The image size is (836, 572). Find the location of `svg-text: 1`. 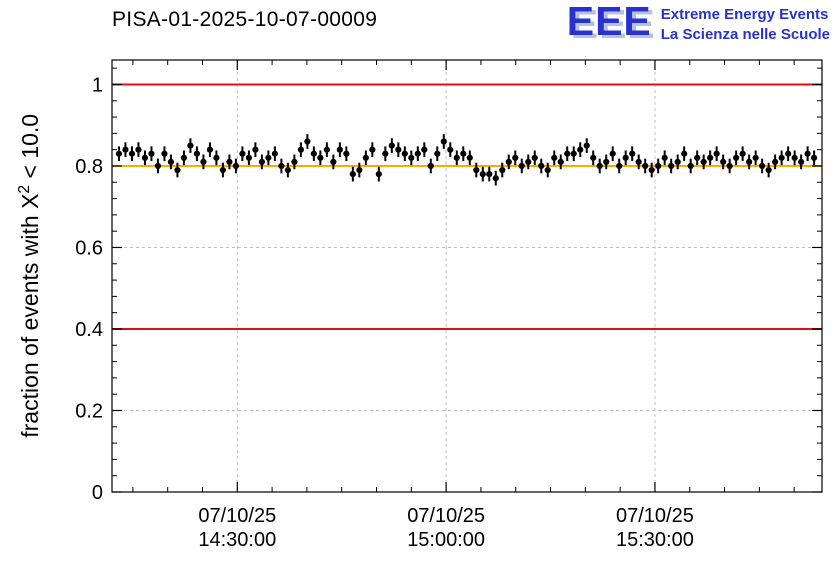

svg-text: 1 is located at coordinates (97, 85).